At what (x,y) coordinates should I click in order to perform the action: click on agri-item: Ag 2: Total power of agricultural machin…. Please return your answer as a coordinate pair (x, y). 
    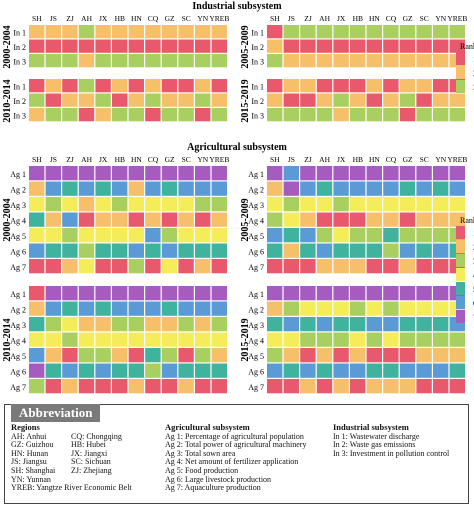
    Looking at the image, I should click on (236, 445).